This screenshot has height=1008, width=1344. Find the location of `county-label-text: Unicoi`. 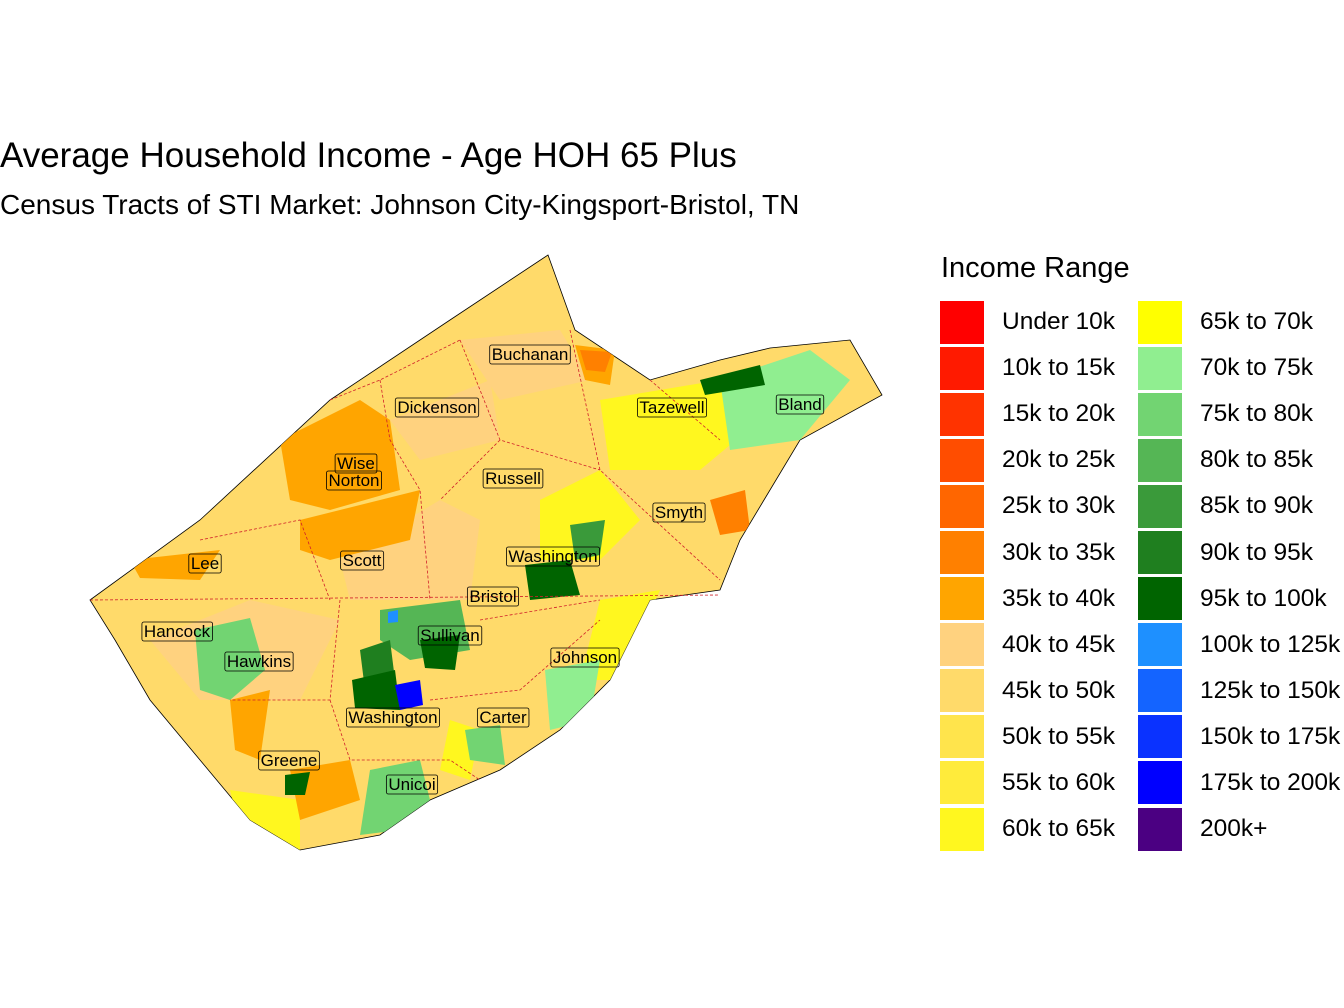

county-label-text: Unicoi is located at coordinates (411, 784).